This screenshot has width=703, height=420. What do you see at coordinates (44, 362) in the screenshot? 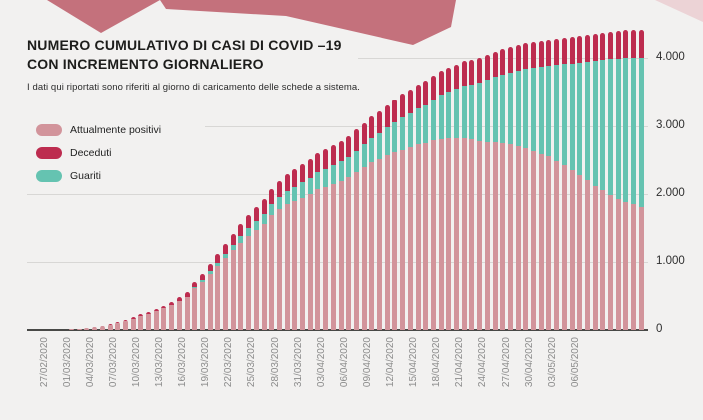
I see `x-axis-tick-label: 27/02/2020` at bounding box center [44, 362].